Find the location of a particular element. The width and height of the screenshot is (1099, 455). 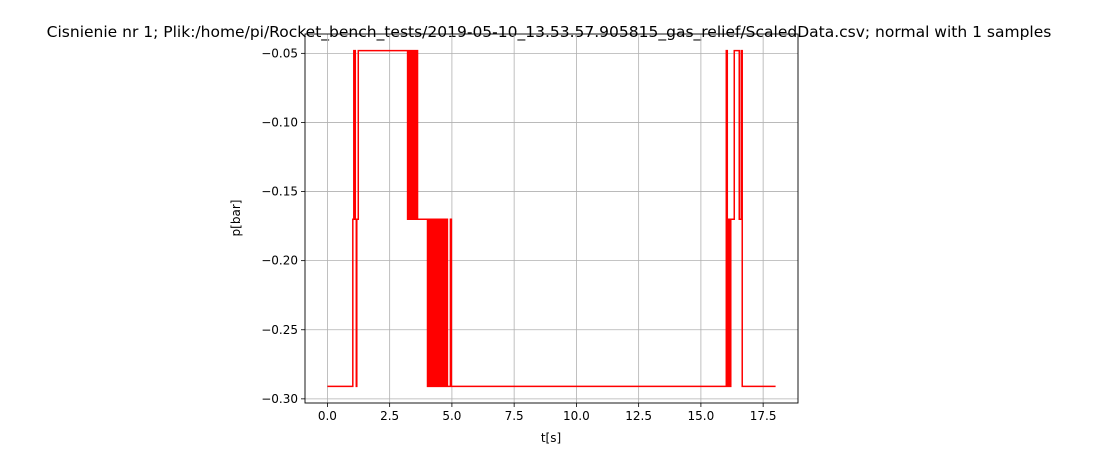

x-axis-label: t[s] is located at coordinates (551, 438).